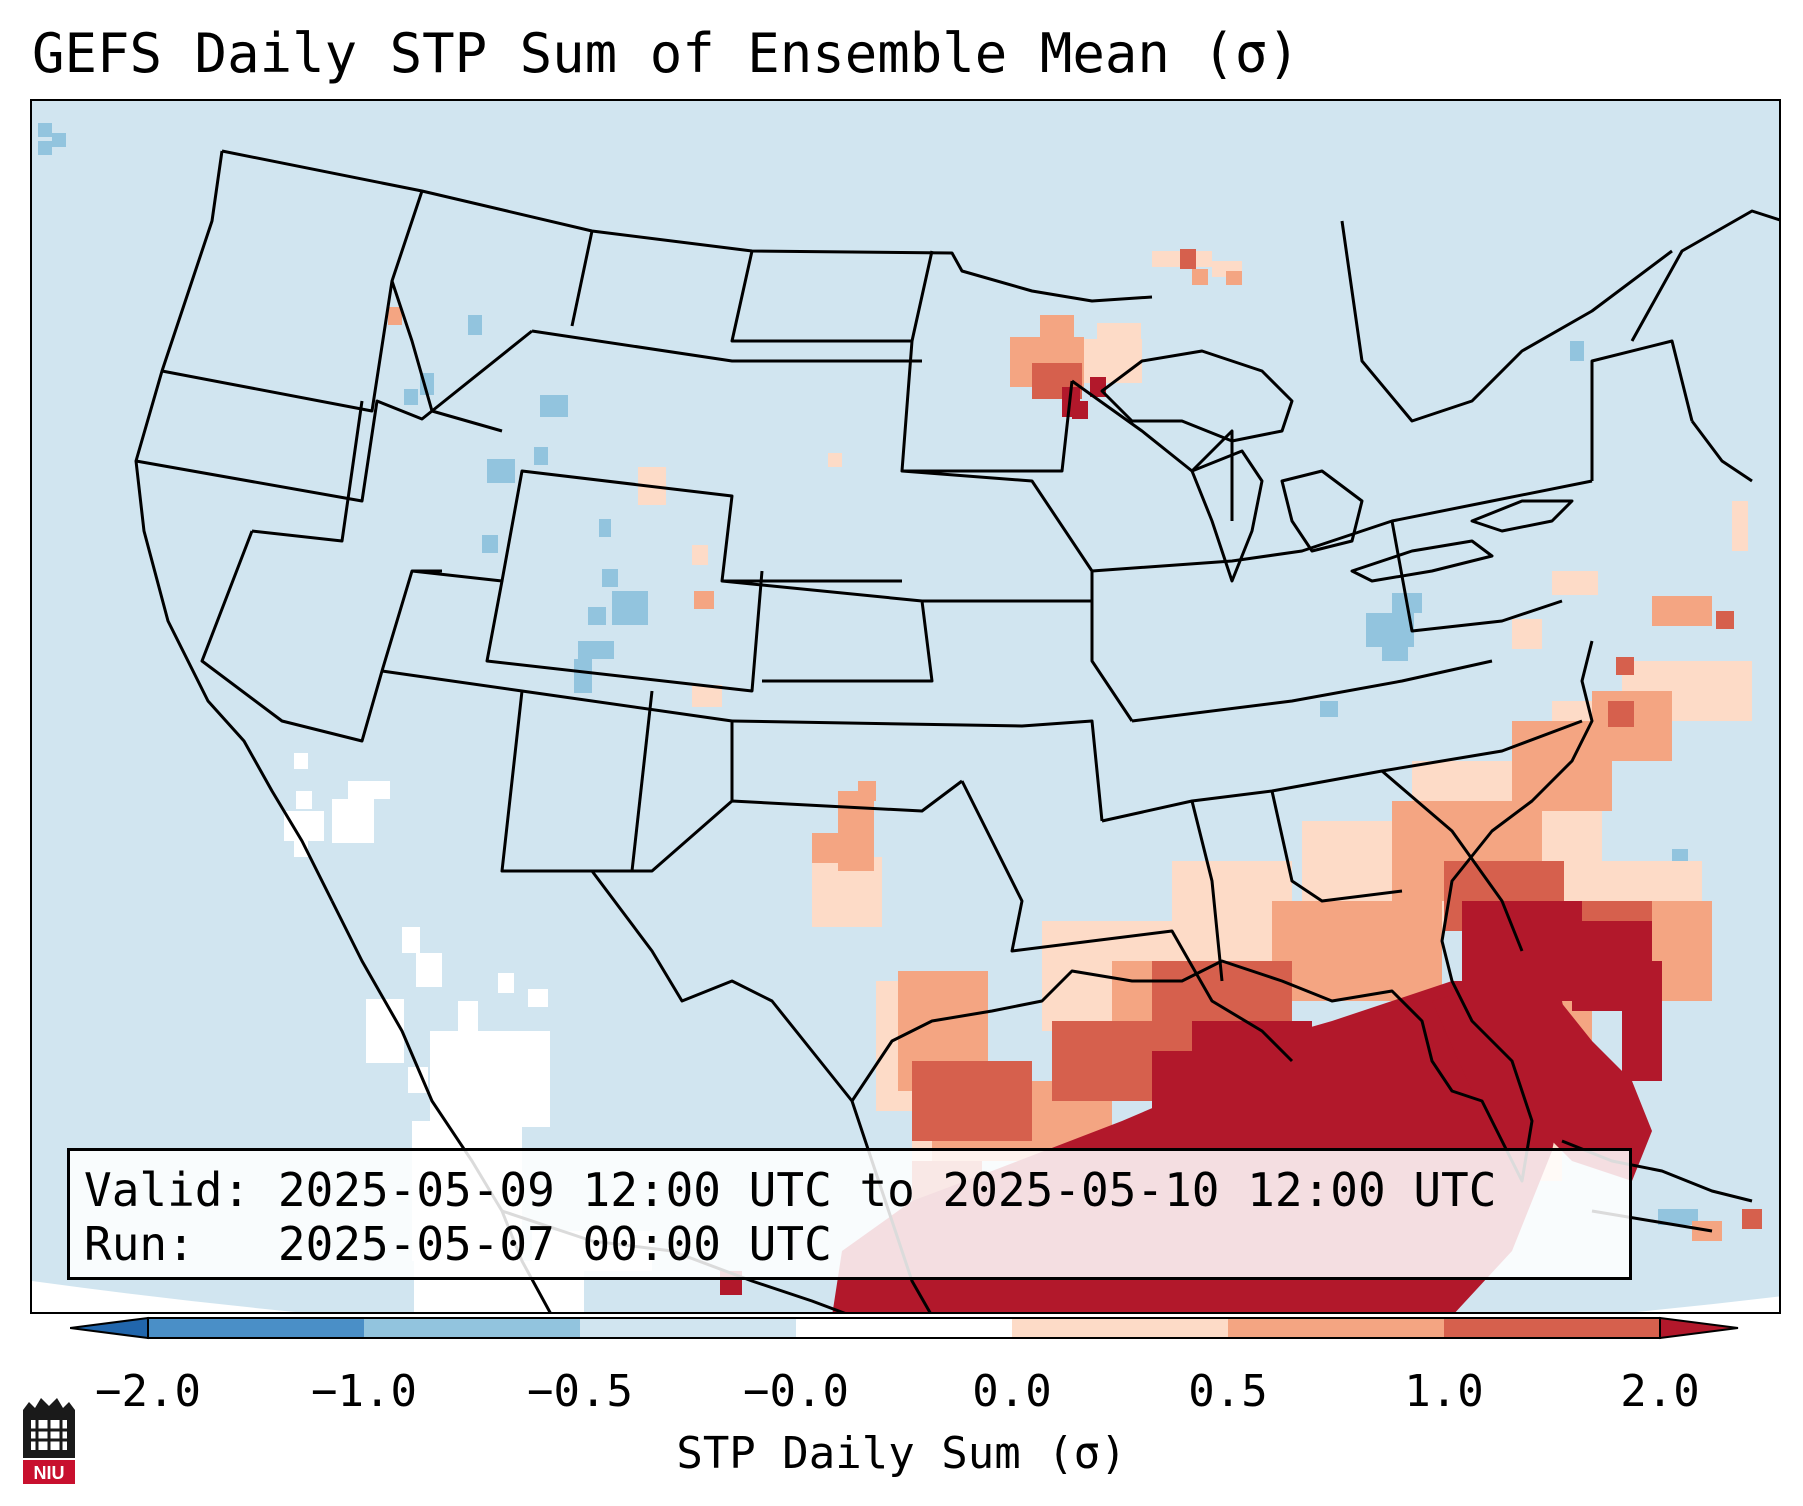 This screenshot has height=1506, width=1803. Describe the element at coordinates (109, 1328) in the screenshot. I see `colorbar-low-extend` at that location.